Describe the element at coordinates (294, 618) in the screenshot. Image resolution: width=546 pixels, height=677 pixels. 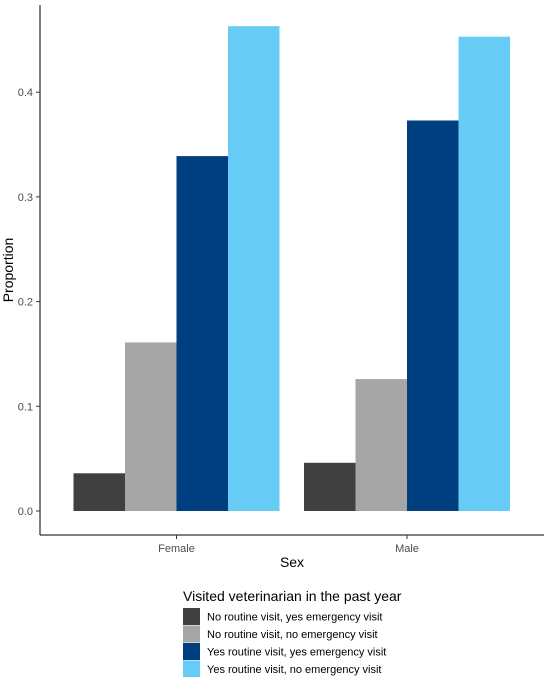
I see `legend-label-1: No routine visit, yes emergency visit` at that location.